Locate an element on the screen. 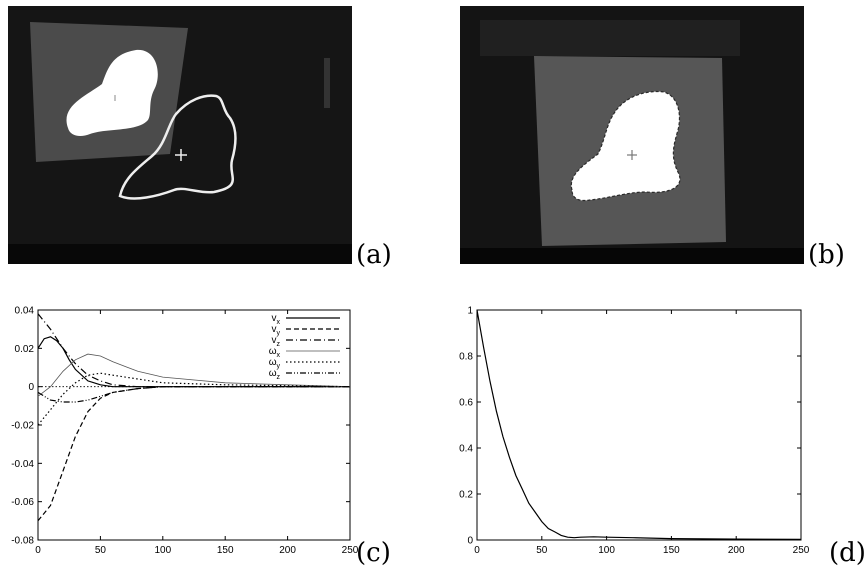  y-tick-label: 0.2 is located at coordinates (466, 495).